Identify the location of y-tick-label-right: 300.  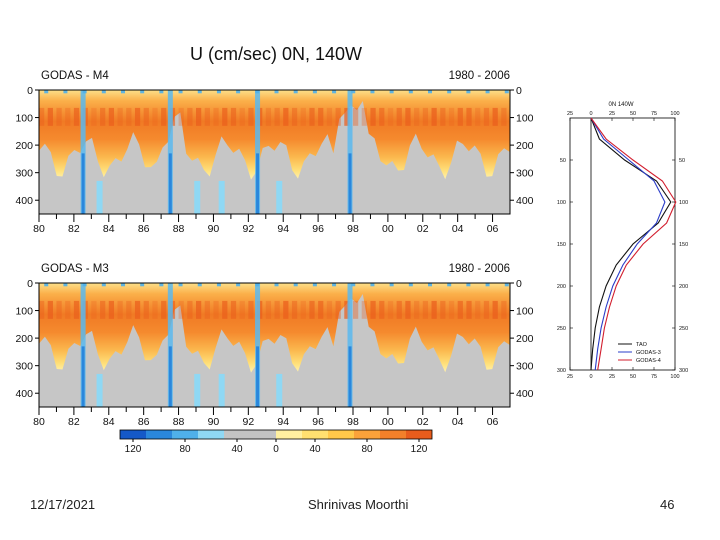
(525, 367).